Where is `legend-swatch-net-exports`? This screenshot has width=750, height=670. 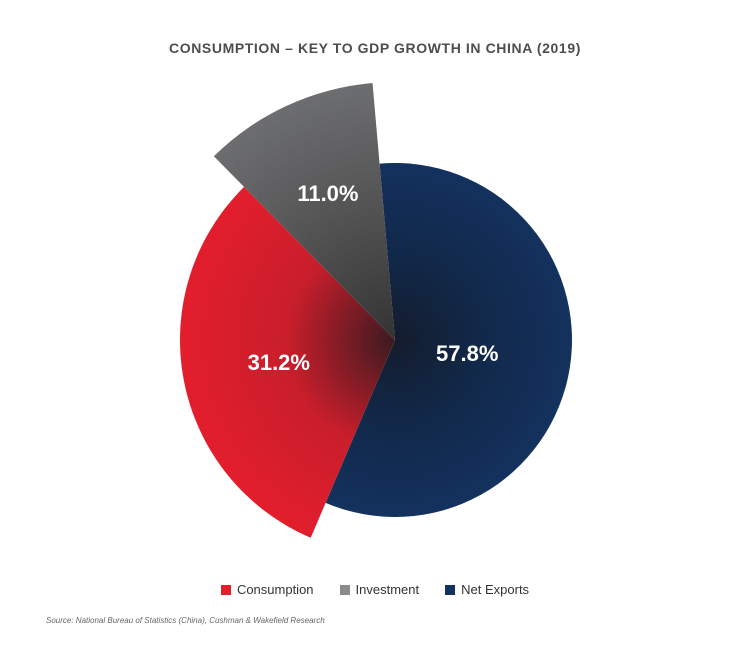 legend-swatch-net-exports is located at coordinates (450, 589).